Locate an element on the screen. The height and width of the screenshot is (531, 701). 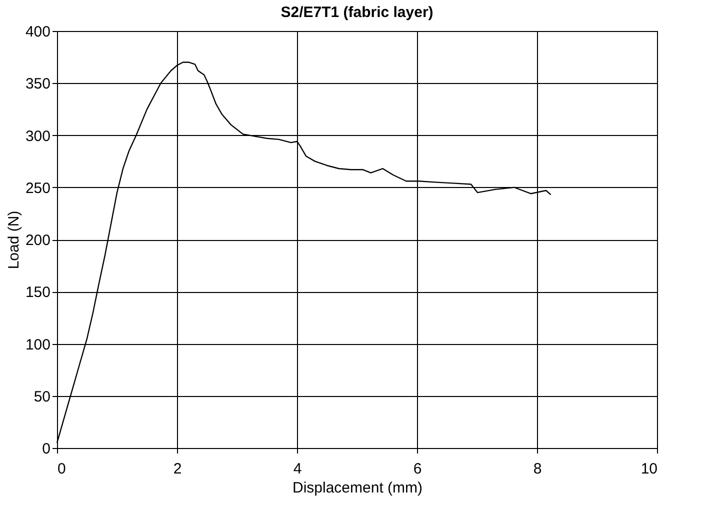
x-tick-label: 2 is located at coordinates (177, 469).